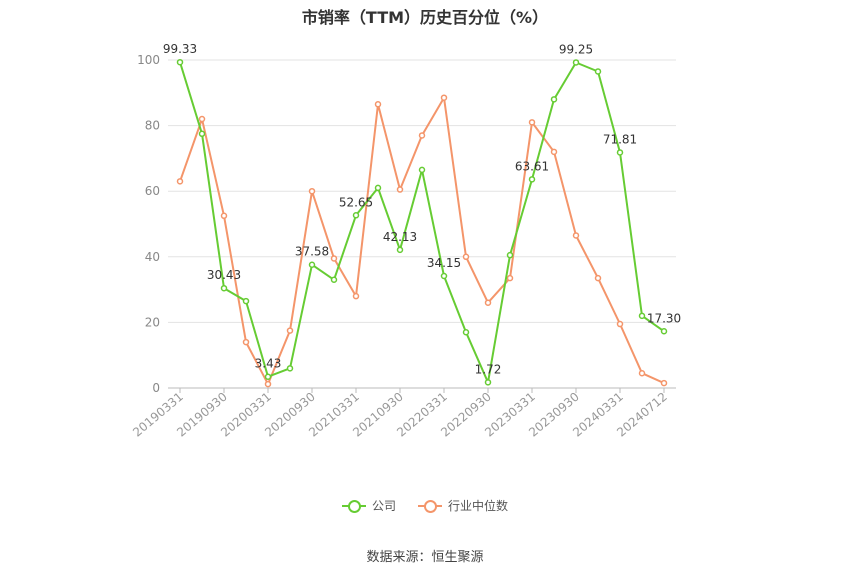 This screenshot has height=575, width=850. Describe the element at coordinates (356, 202) in the screenshot. I see `data-label: 52.65` at that location.